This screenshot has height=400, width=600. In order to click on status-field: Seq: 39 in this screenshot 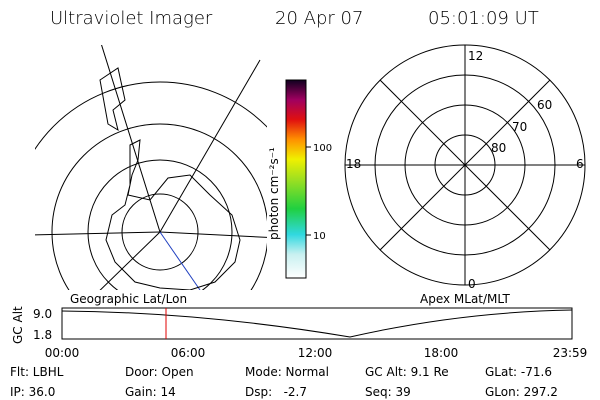, I will do `click(388, 392)`.